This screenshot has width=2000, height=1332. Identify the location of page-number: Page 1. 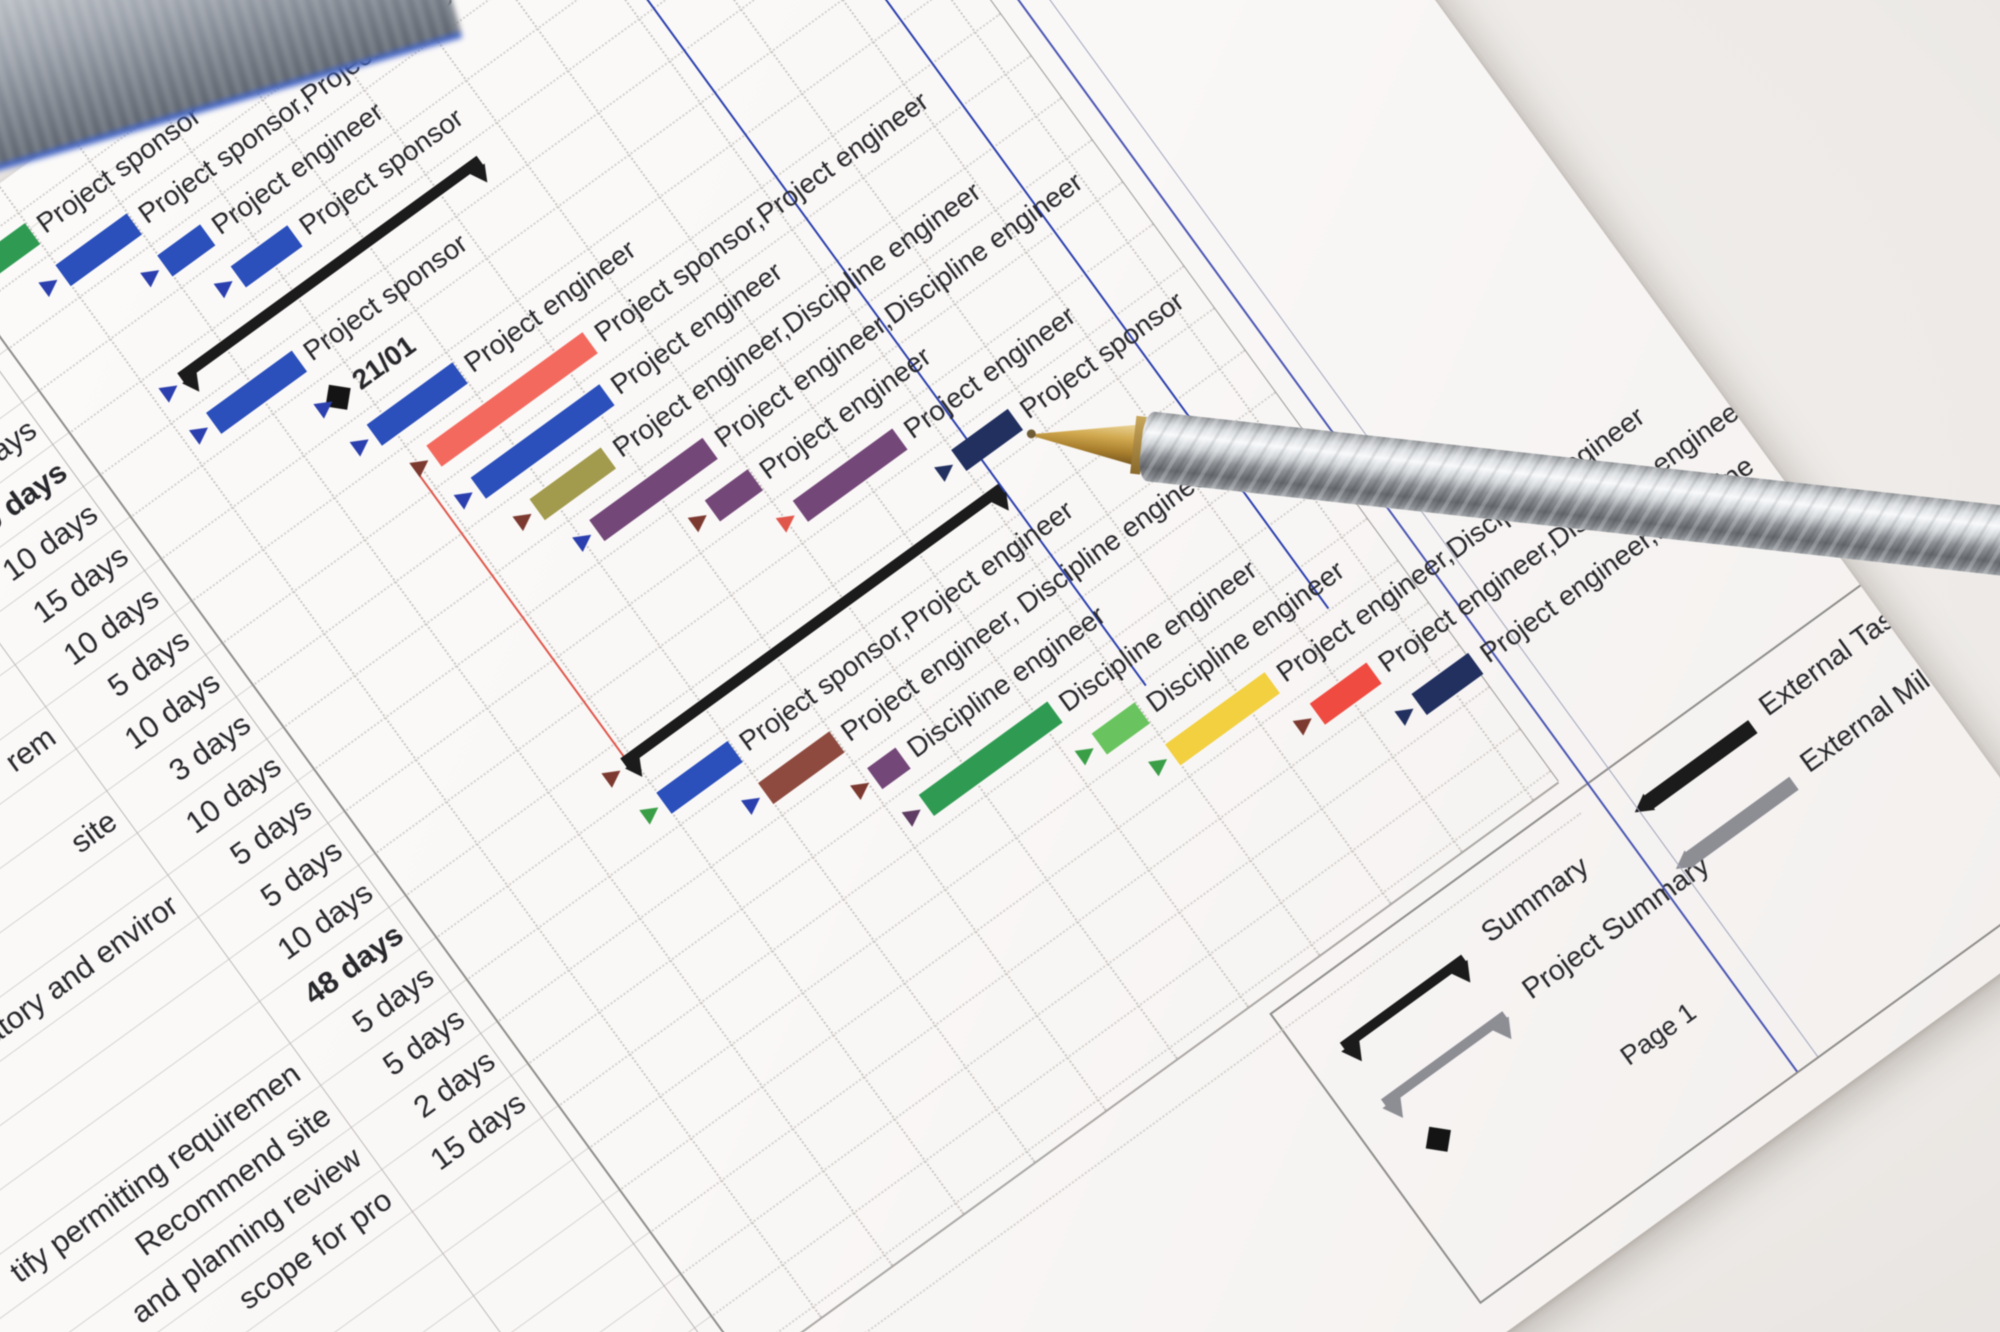
(1658, 1034).